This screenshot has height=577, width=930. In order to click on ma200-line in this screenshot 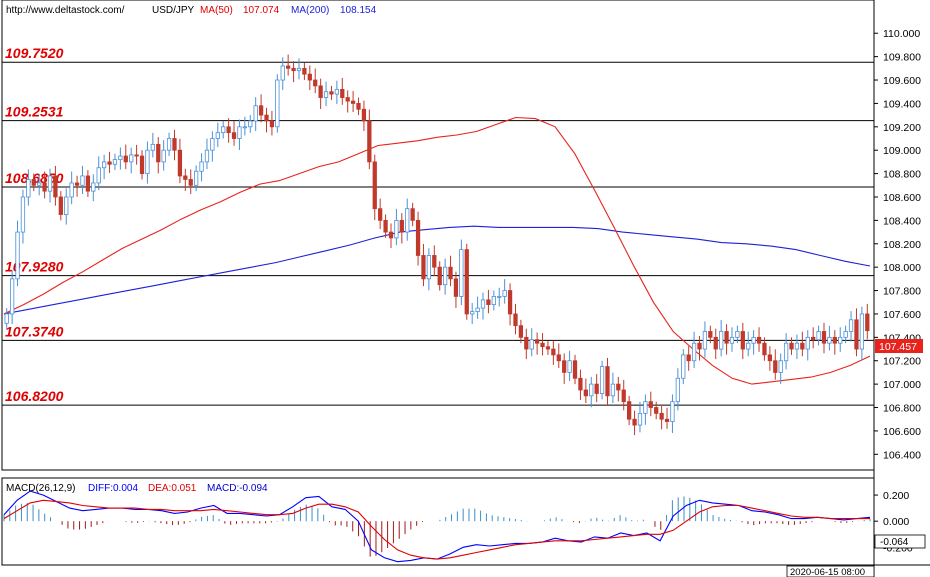, I will do `click(437, 270)`.